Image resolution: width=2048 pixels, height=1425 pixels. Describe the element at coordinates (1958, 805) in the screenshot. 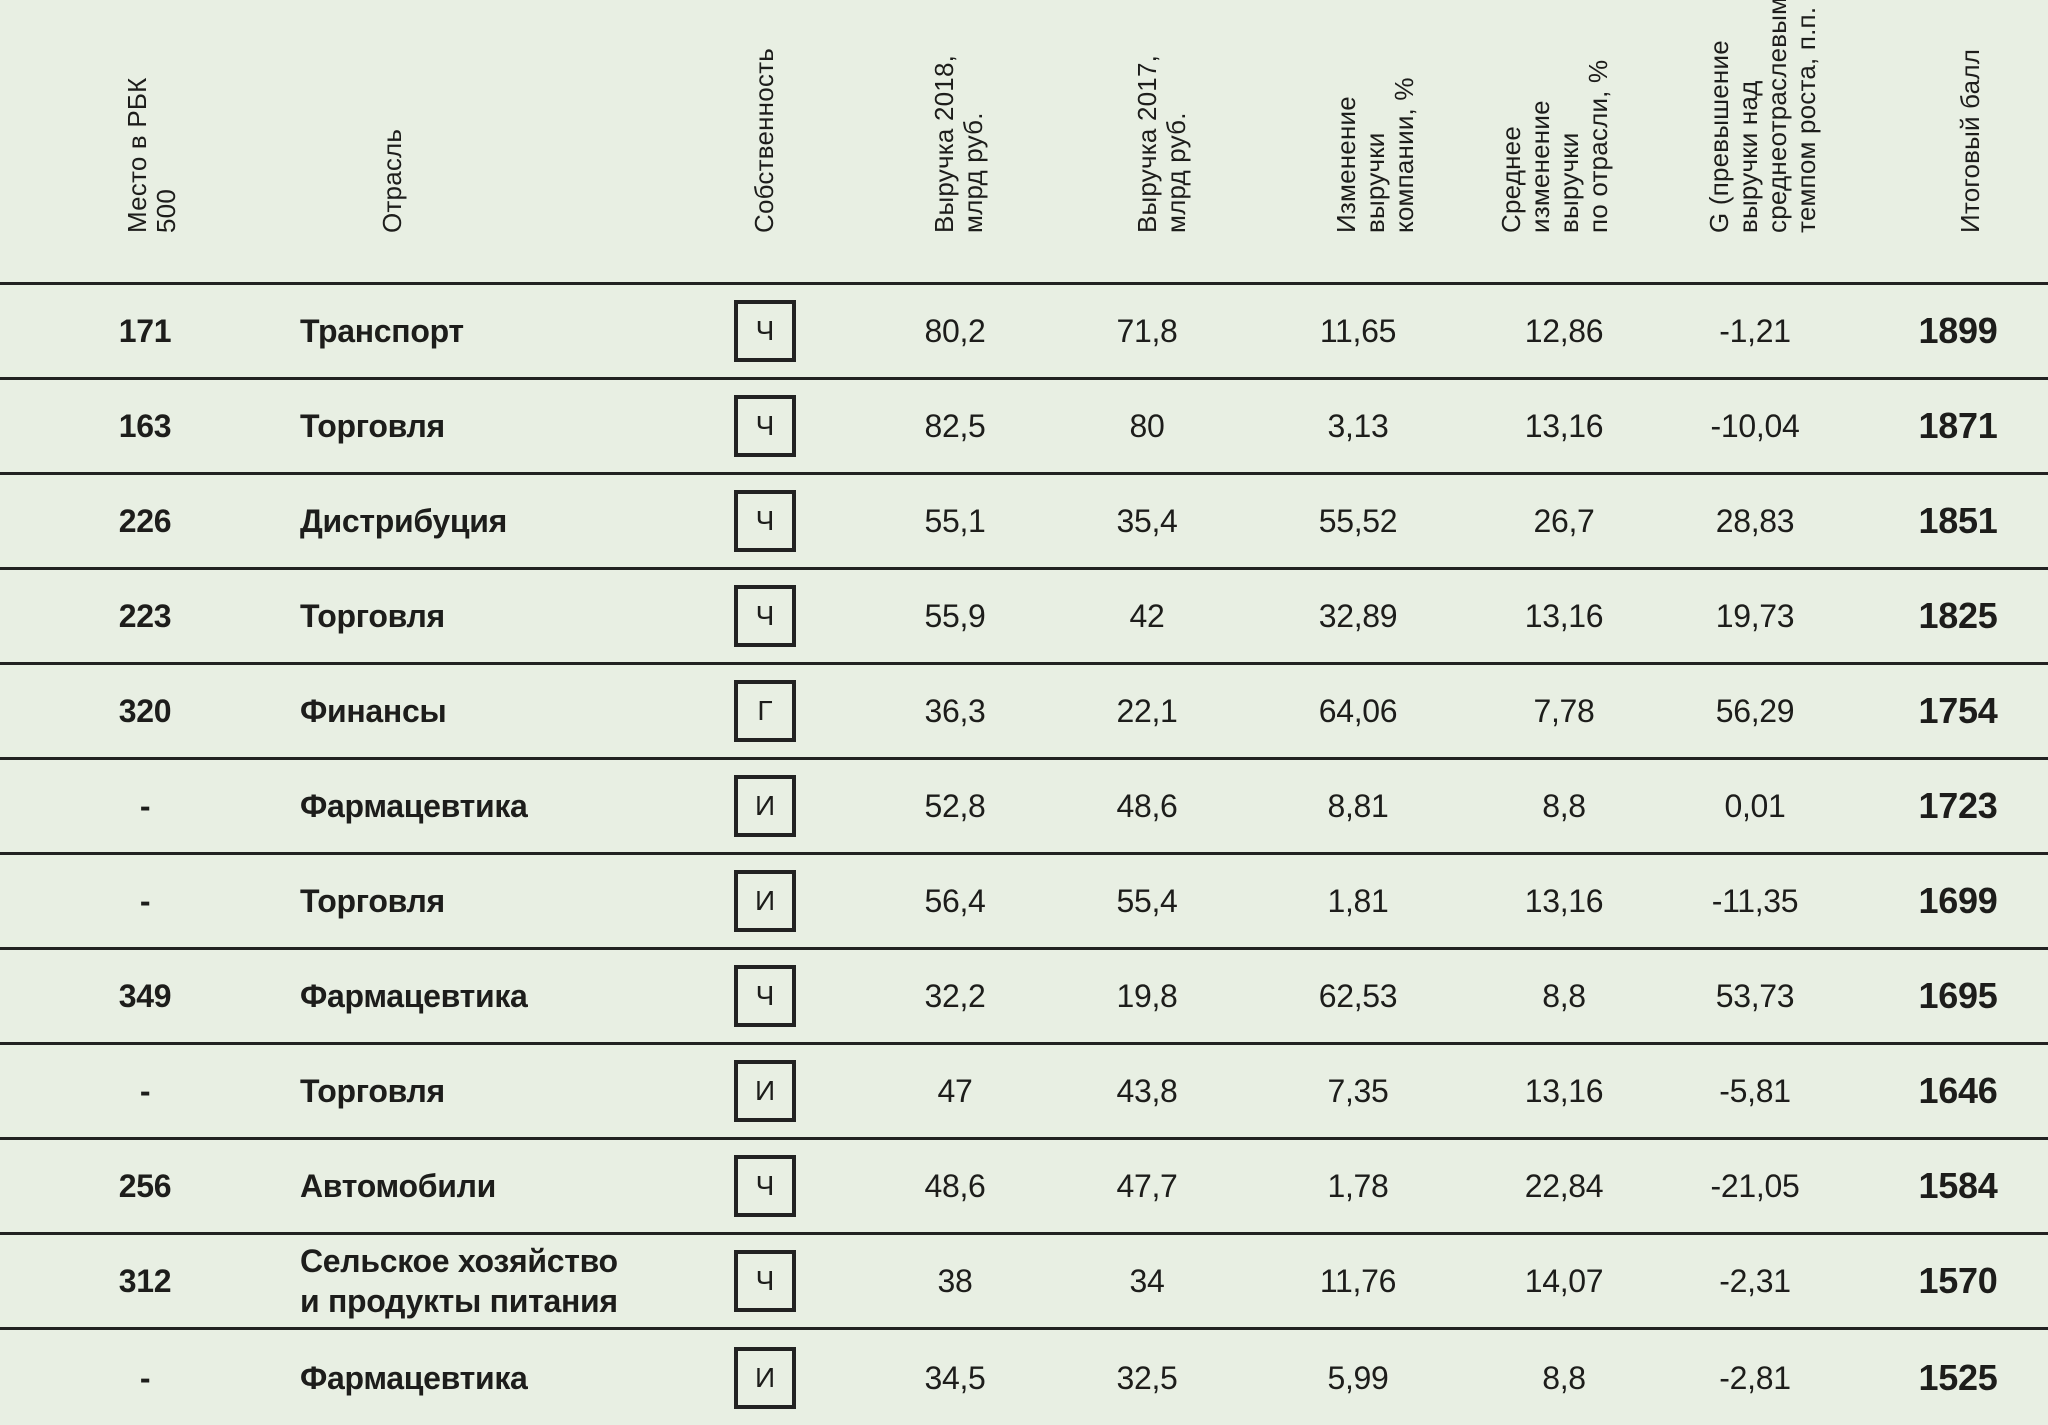

I see `final-score-cell: 1723` at that location.